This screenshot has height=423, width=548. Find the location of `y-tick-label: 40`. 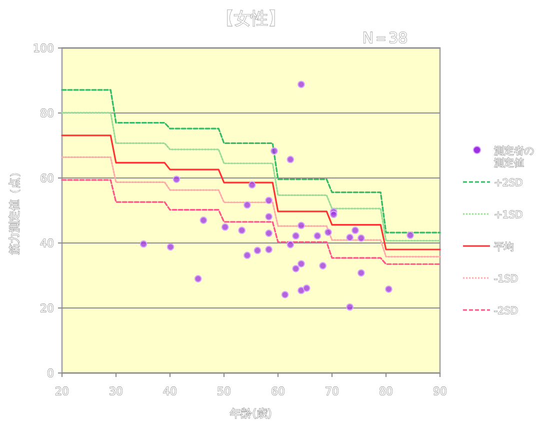

y-tick-label: 40 is located at coordinates (47, 243).